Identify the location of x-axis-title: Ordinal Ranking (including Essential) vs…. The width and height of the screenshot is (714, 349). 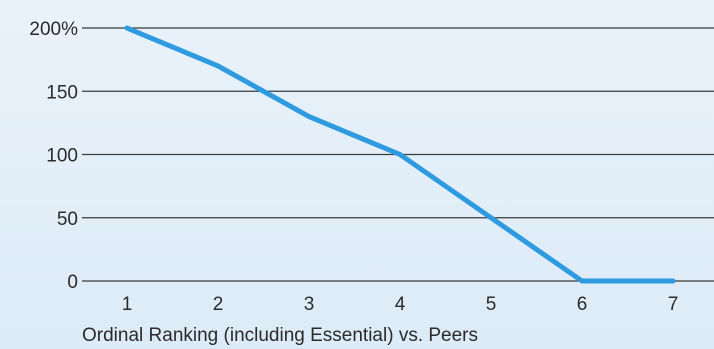
(280, 335).